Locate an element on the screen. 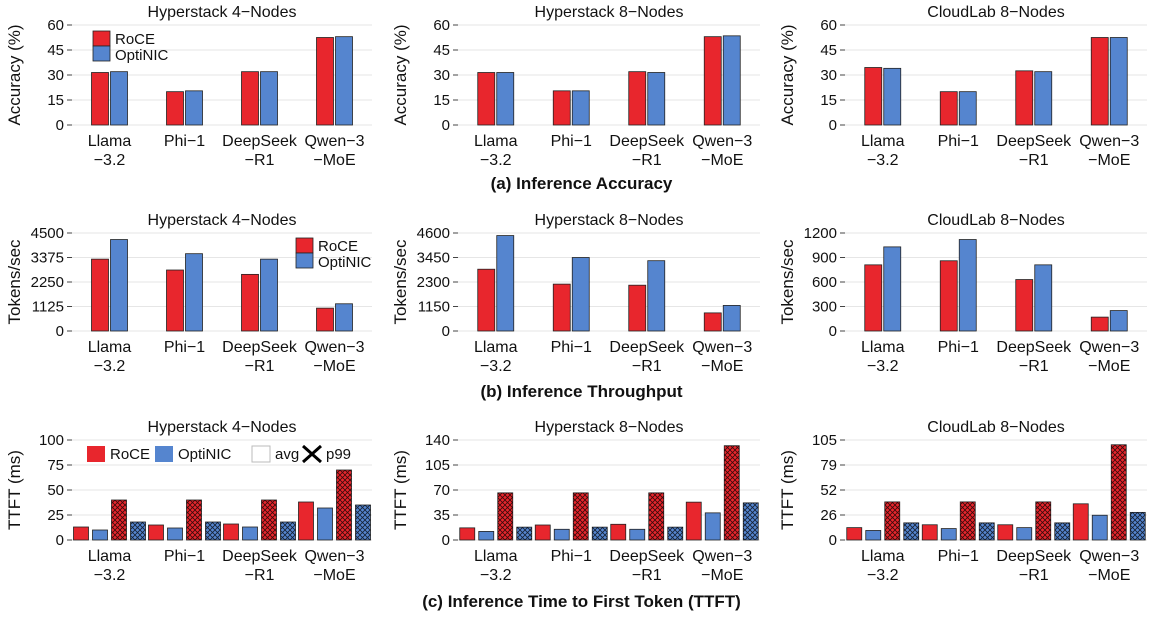  y-tick-label: 70 is located at coordinates (441, 490).